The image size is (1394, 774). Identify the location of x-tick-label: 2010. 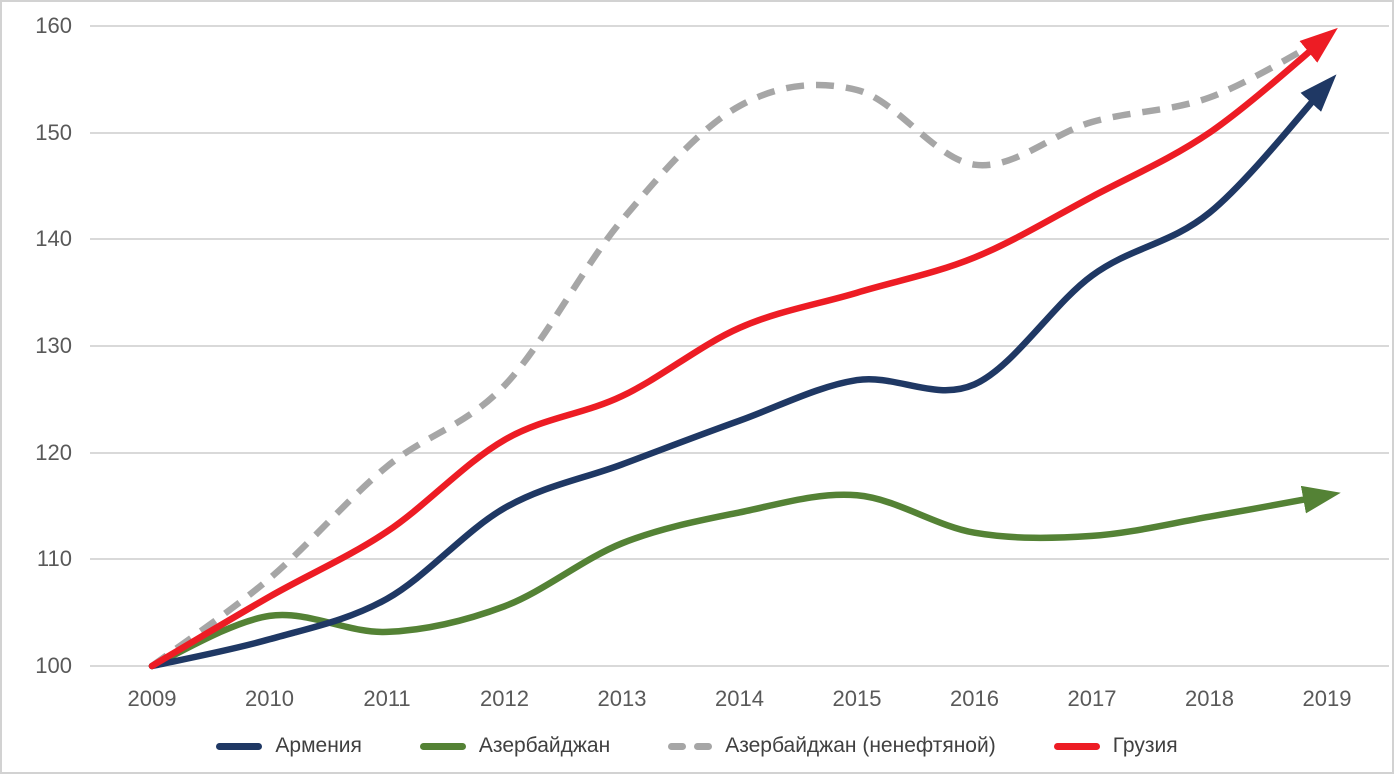
(269, 698).